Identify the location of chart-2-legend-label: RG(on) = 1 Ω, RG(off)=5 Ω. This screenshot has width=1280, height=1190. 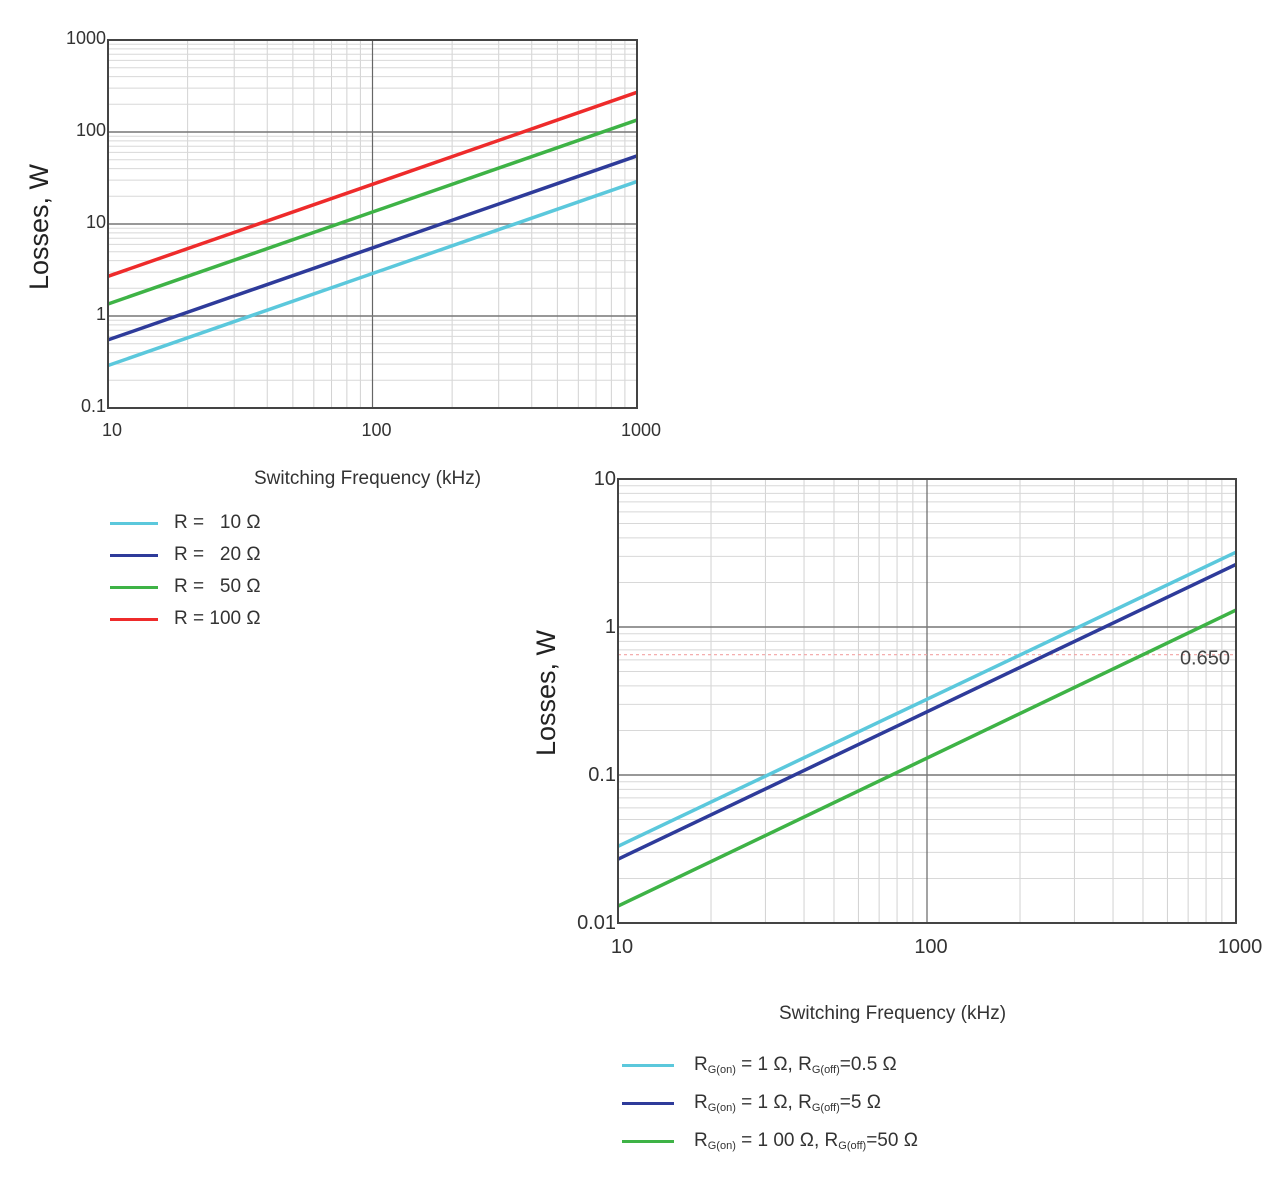
(787, 1103).